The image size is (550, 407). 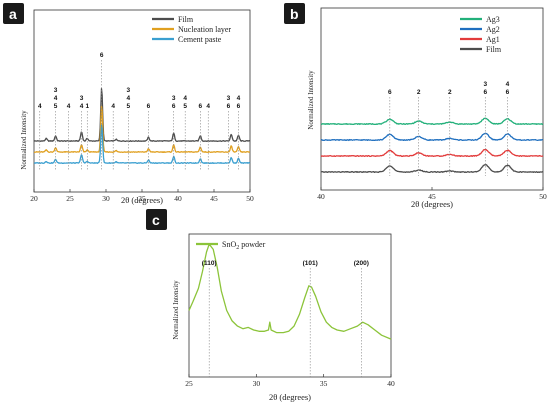 I want to click on panel-a-xtick-label: 50, so click(x=250, y=198).